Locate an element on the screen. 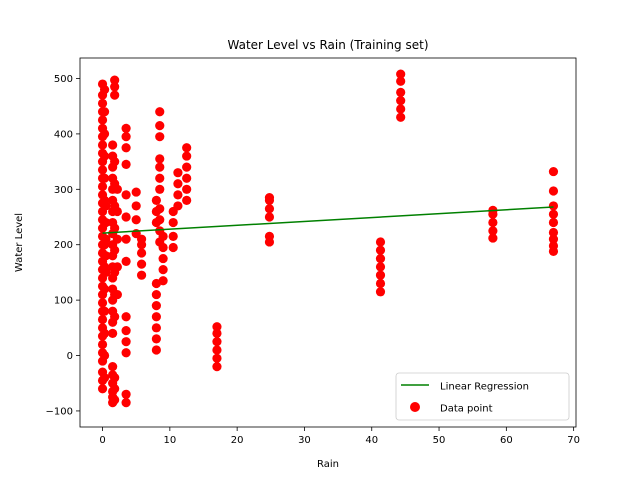  x-axis-label: Rain is located at coordinates (328, 464).